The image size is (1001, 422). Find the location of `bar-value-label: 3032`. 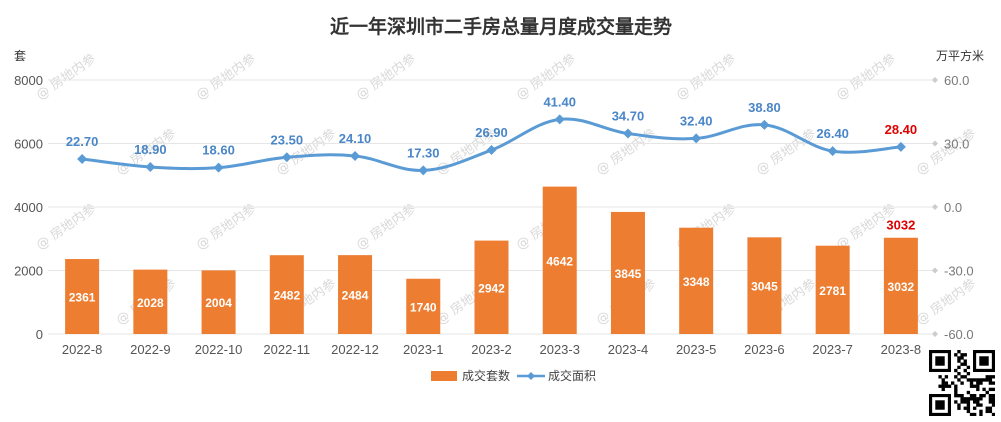

bar-value-label: 3032 is located at coordinates (901, 287).